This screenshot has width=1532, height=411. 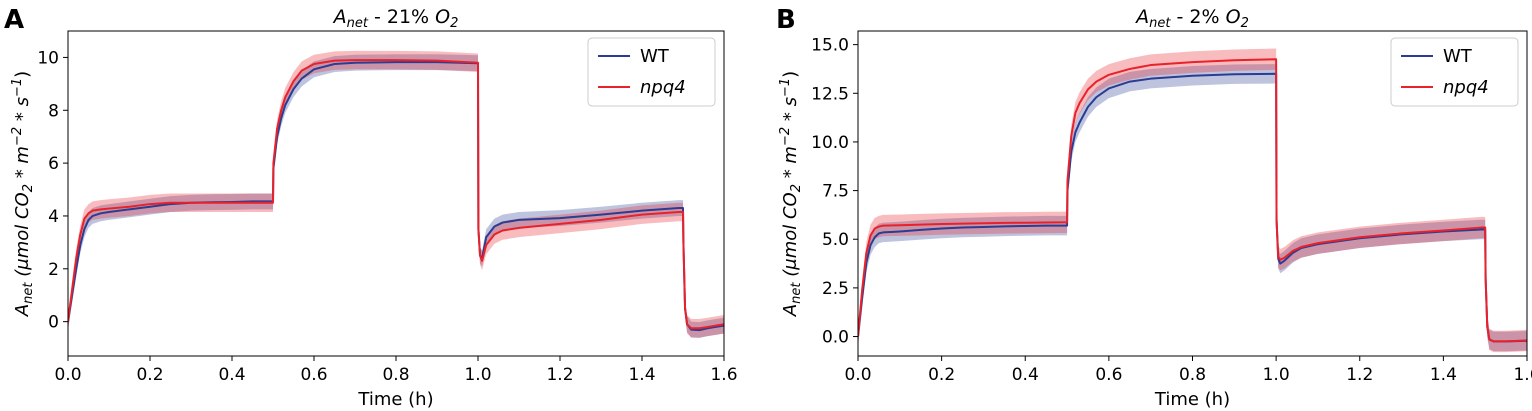 I want to click on y-tick-label: 8, so click(x=53, y=111).